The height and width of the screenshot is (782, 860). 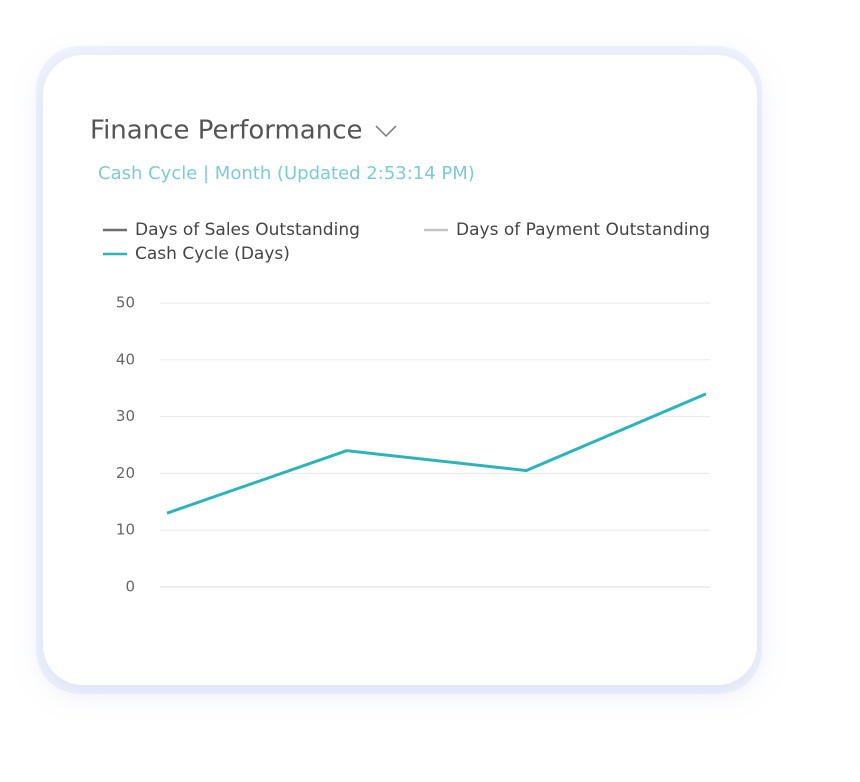 What do you see at coordinates (125, 473) in the screenshot?
I see `y-tick-label: 20` at bounding box center [125, 473].